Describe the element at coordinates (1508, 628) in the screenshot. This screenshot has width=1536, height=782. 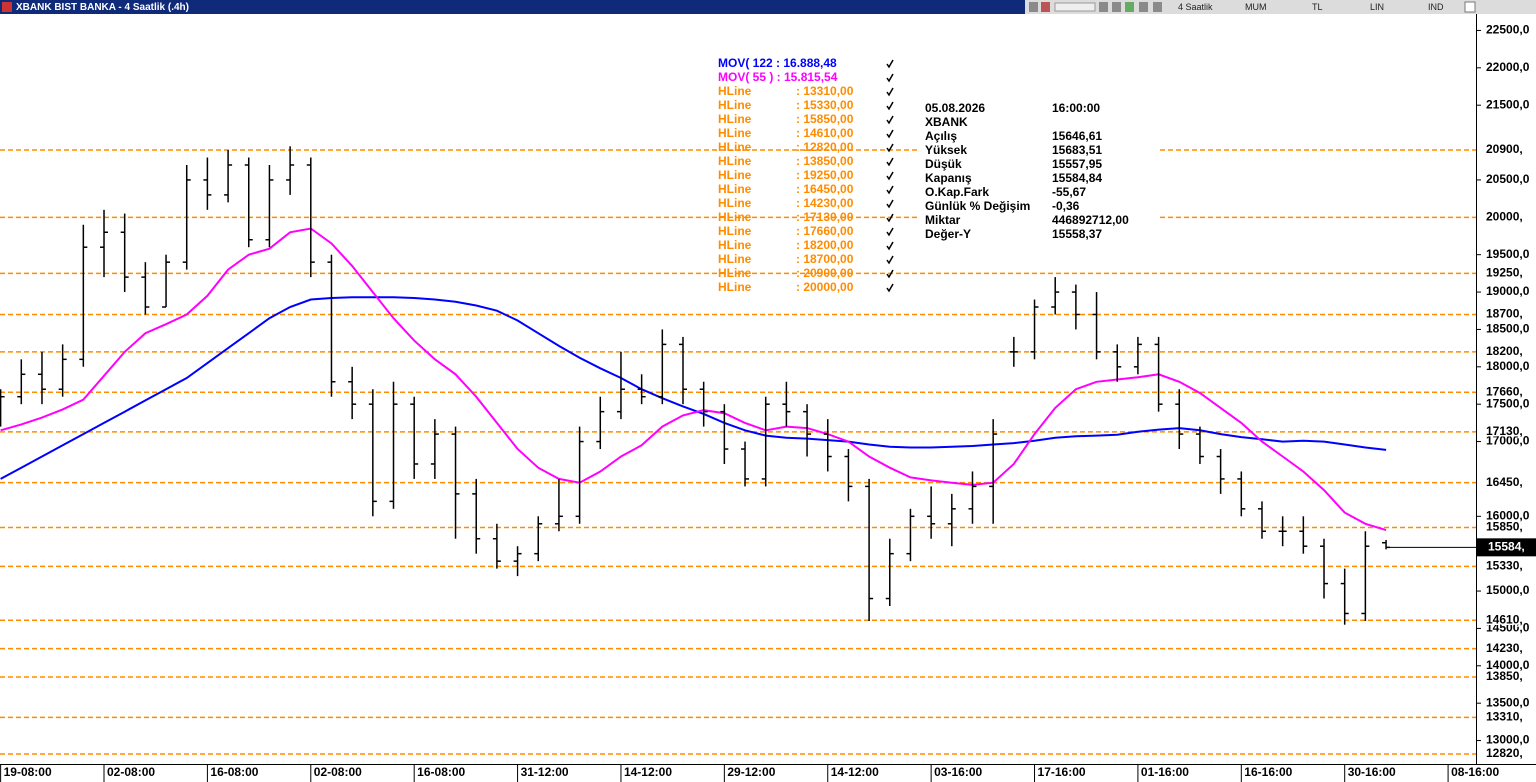
I see `y-tick-label: 14500,0` at that location.